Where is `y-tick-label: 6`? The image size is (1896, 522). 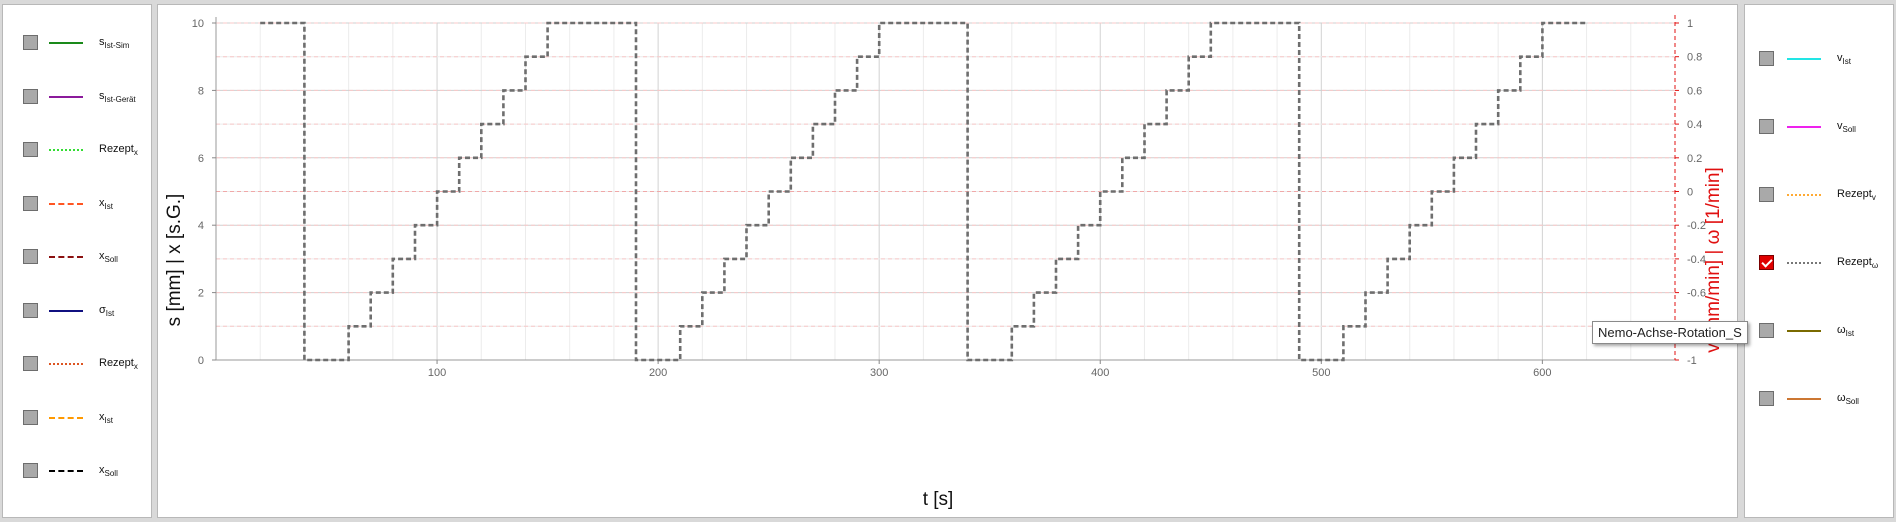 y-tick-label: 6 is located at coordinates (201, 159).